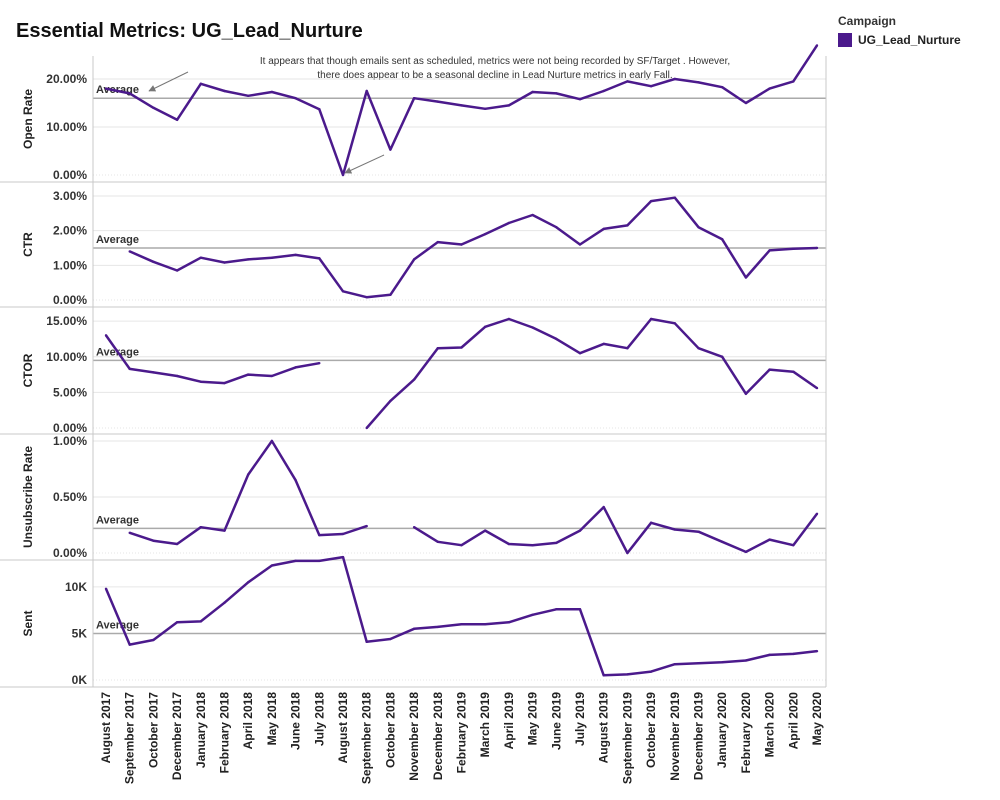  I want to click on legend-label: UG_Lead_Nurture, so click(909, 40).